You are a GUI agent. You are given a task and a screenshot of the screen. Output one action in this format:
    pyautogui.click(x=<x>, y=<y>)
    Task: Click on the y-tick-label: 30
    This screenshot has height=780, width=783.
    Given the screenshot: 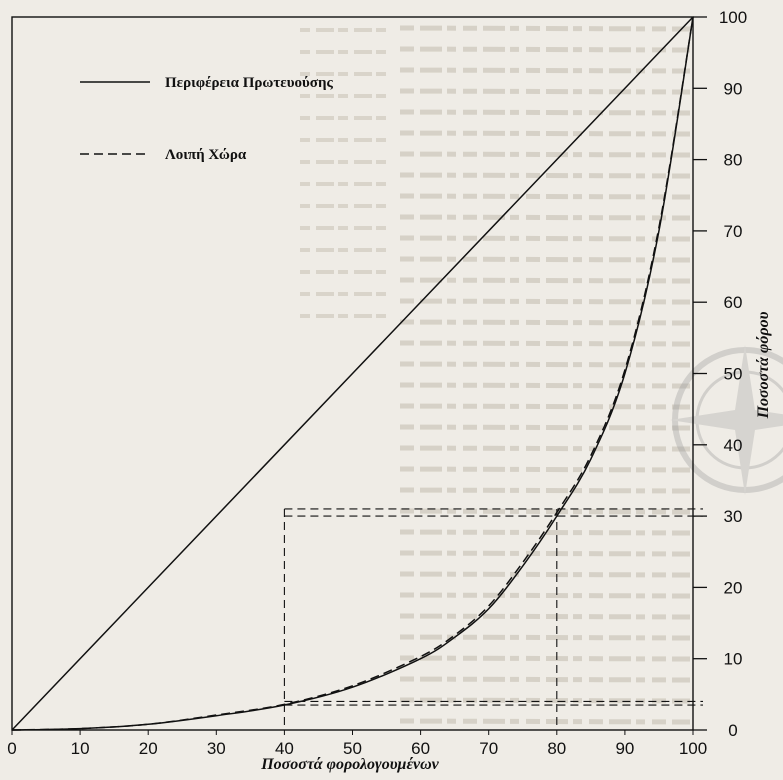 What is the action you would take?
    pyautogui.click(x=733, y=516)
    